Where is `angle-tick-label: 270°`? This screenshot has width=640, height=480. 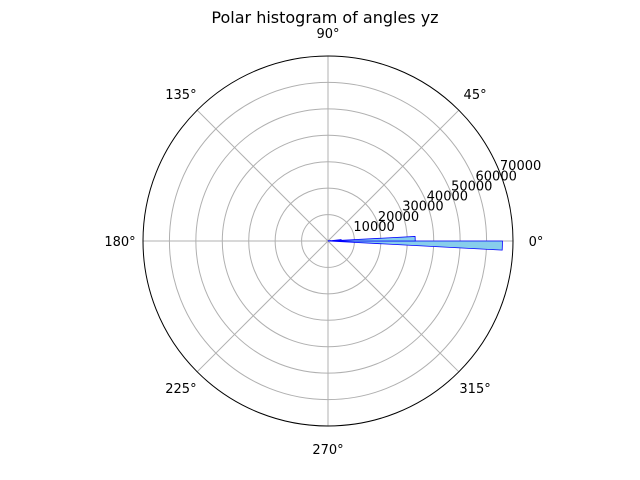 angle-tick-label: 270° is located at coordinates (327, 450).